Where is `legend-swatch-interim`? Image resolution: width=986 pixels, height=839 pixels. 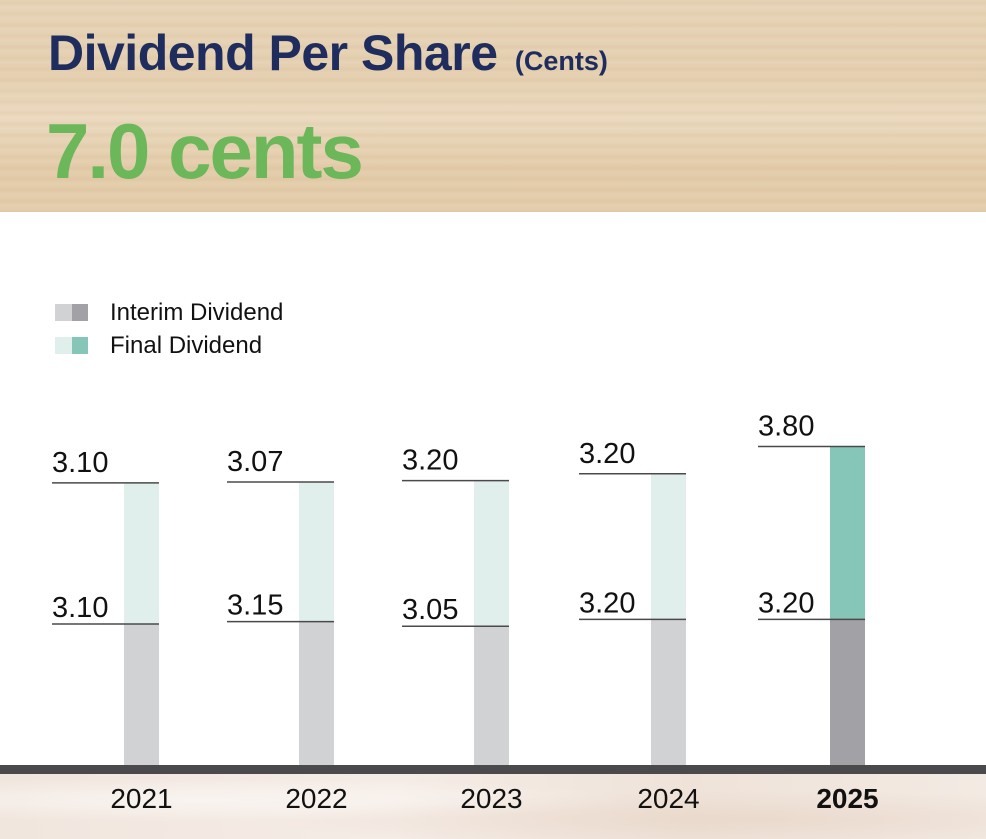
legend-swatch-interim is located at coordinates (71, 312).